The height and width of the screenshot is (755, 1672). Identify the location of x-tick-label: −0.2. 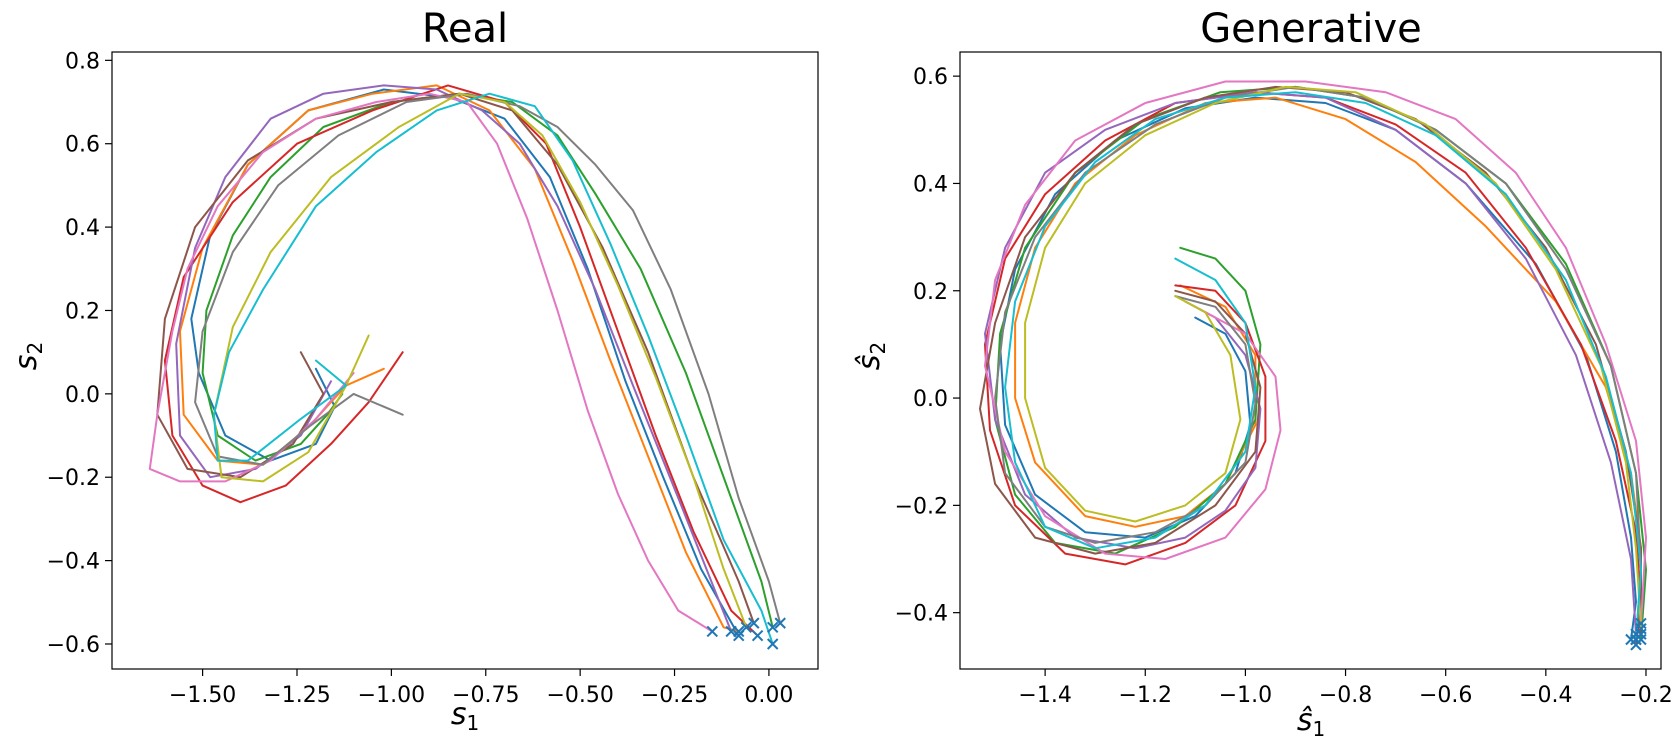
(1645, 695).